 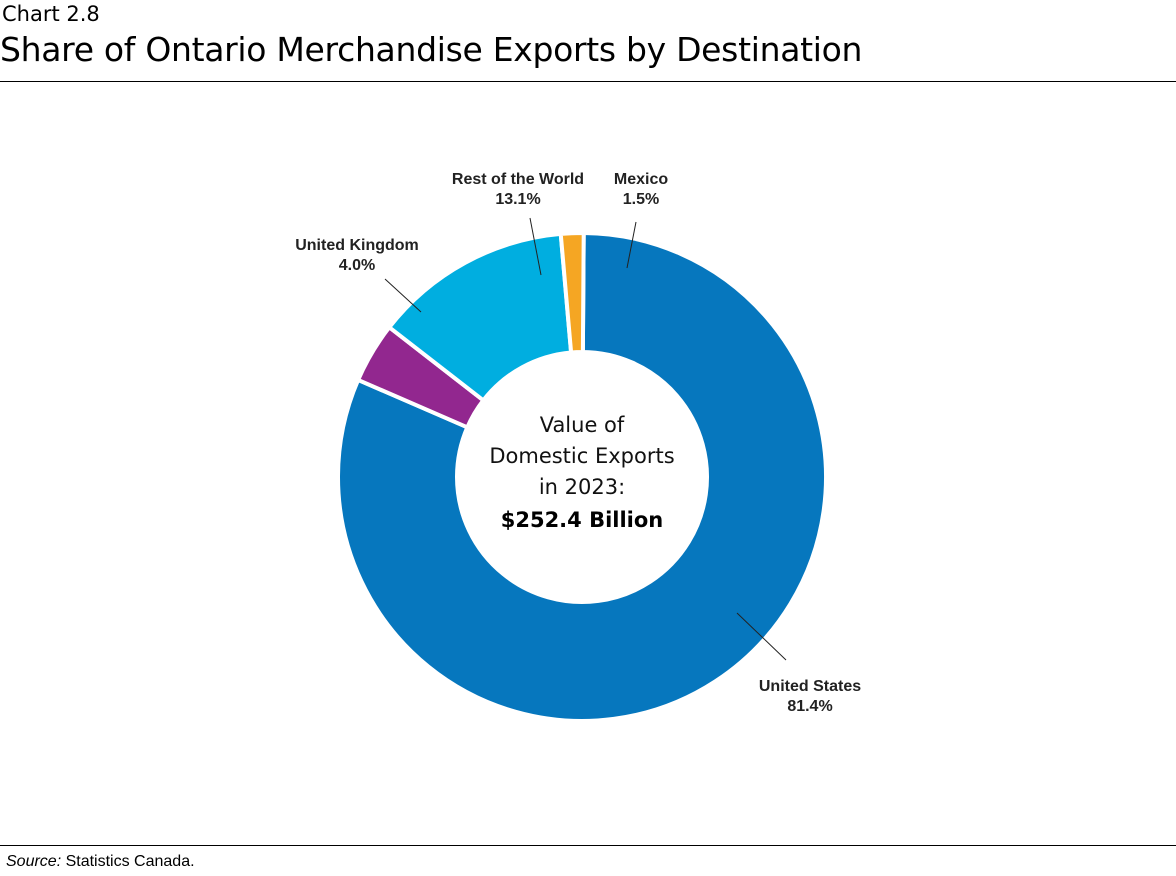 I want to click on label-united-states-name: United States, so click(x=810, y=686).